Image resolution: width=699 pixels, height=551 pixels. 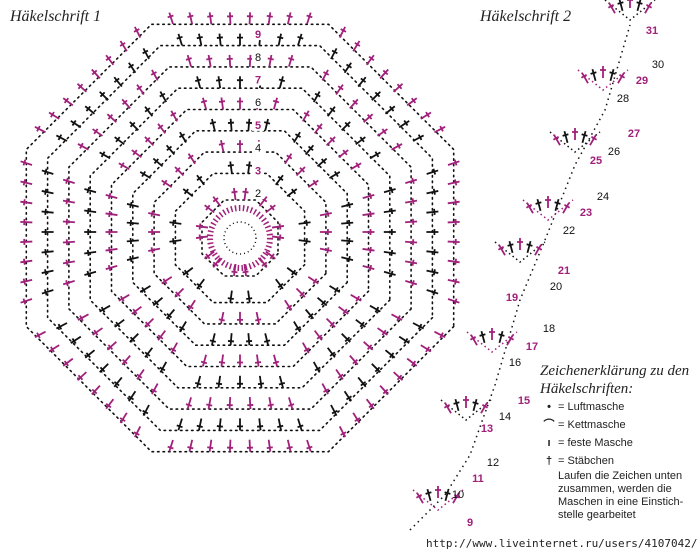 What do you see at coordinates (56, 16) in the screenshot?
I see `chart1-title: Häkelschrift 1` at bounding box center [56, 16].